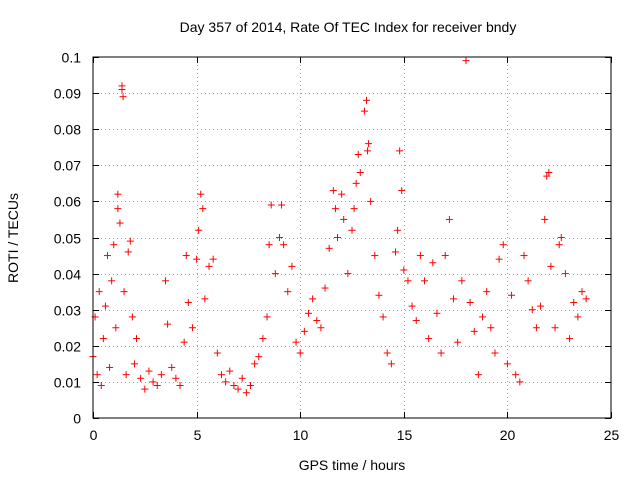 The height and width of the screenshot is (480, 640). Describe the element at coordinates (198, 435) in the screenshot. I see `x-tick-label: 5` at that location.